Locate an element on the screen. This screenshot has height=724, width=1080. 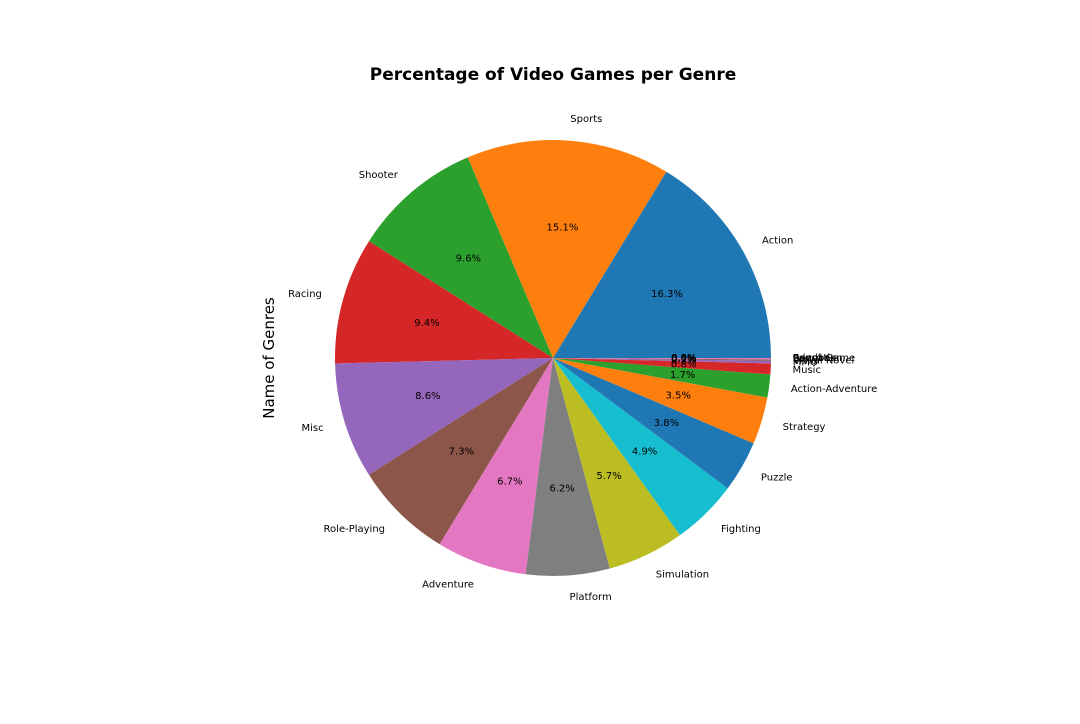
pie-slice-visual-novel is located at coordinates (662, 359).